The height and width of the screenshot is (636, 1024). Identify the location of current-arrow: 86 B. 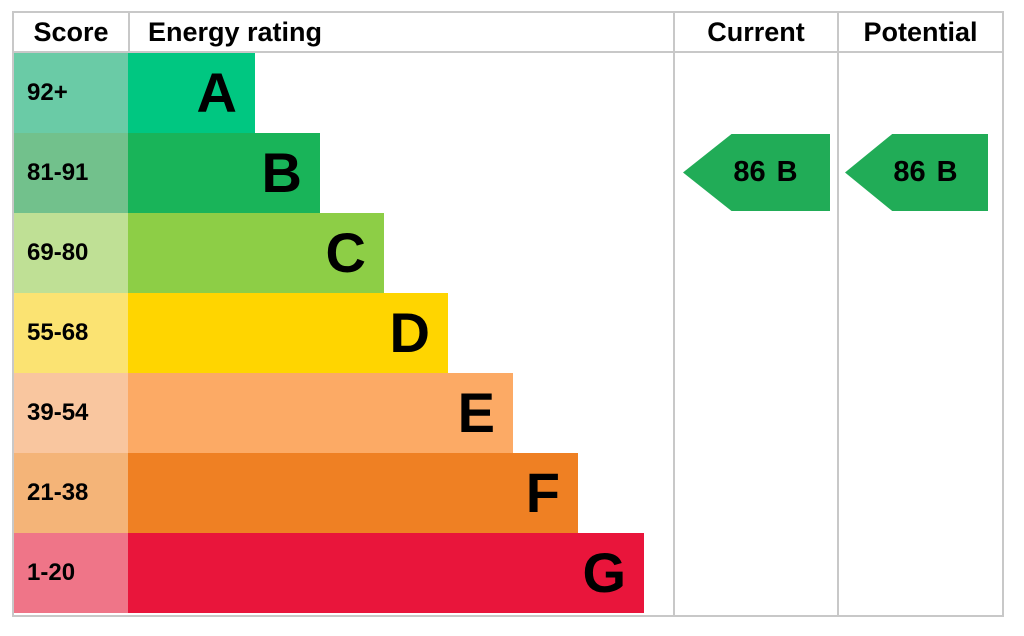
(756, 172).